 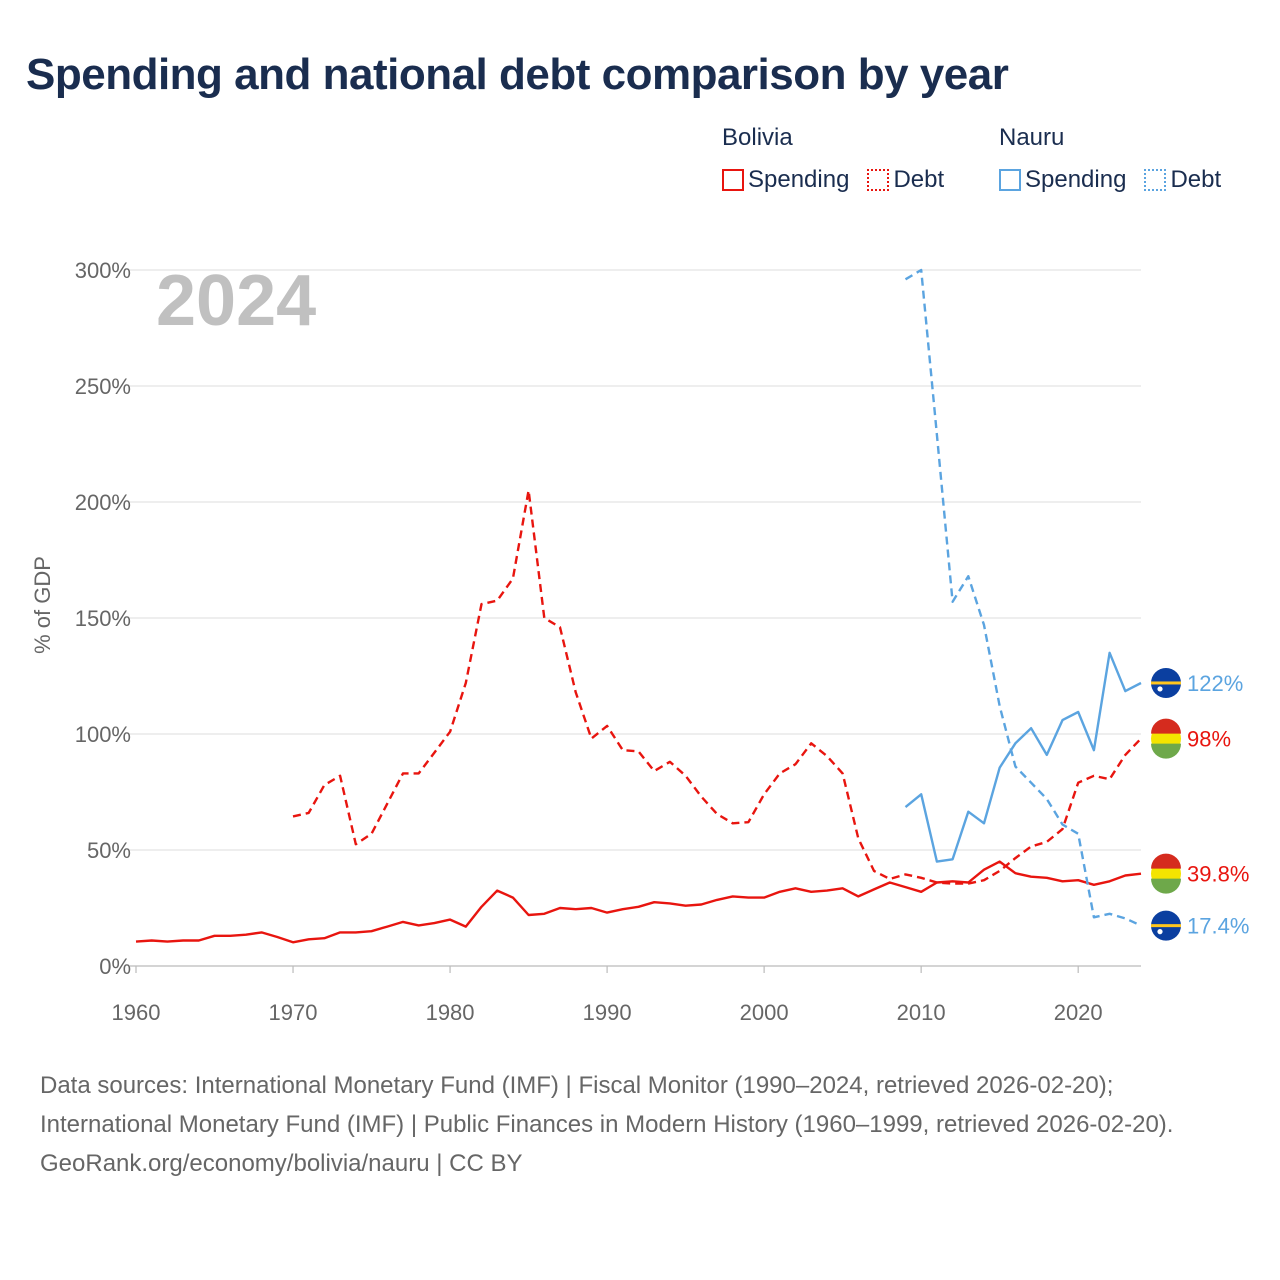 I want to click on x-tick-label: 1990, so click(x=607, y=1012).